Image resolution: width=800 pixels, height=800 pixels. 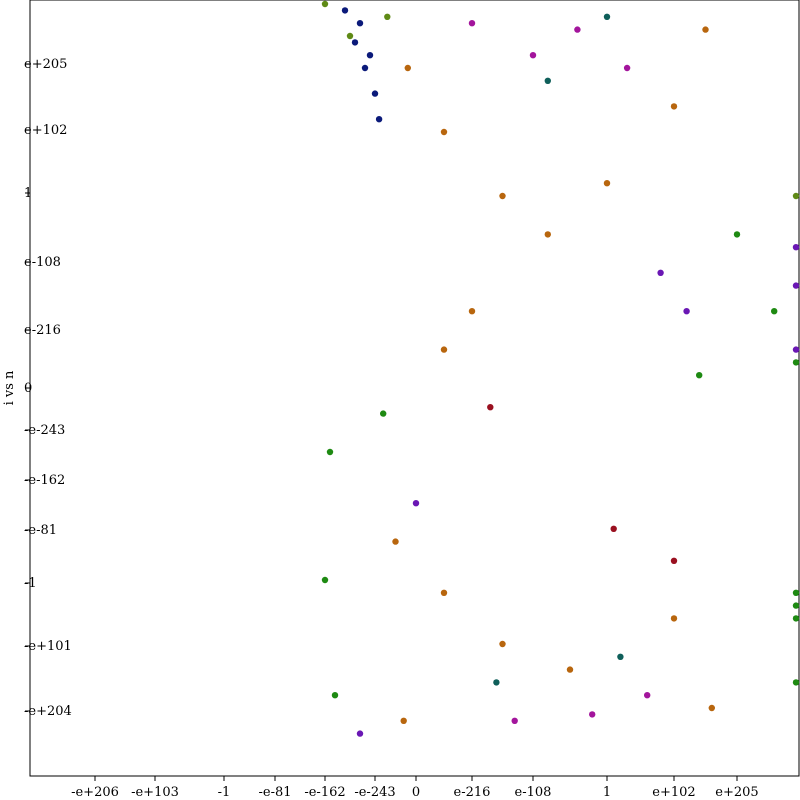 What do you see at coordinates (155, 792) in the screenshot?
I see `x-tick-label: -e+103` at bounding box center [155, 792].